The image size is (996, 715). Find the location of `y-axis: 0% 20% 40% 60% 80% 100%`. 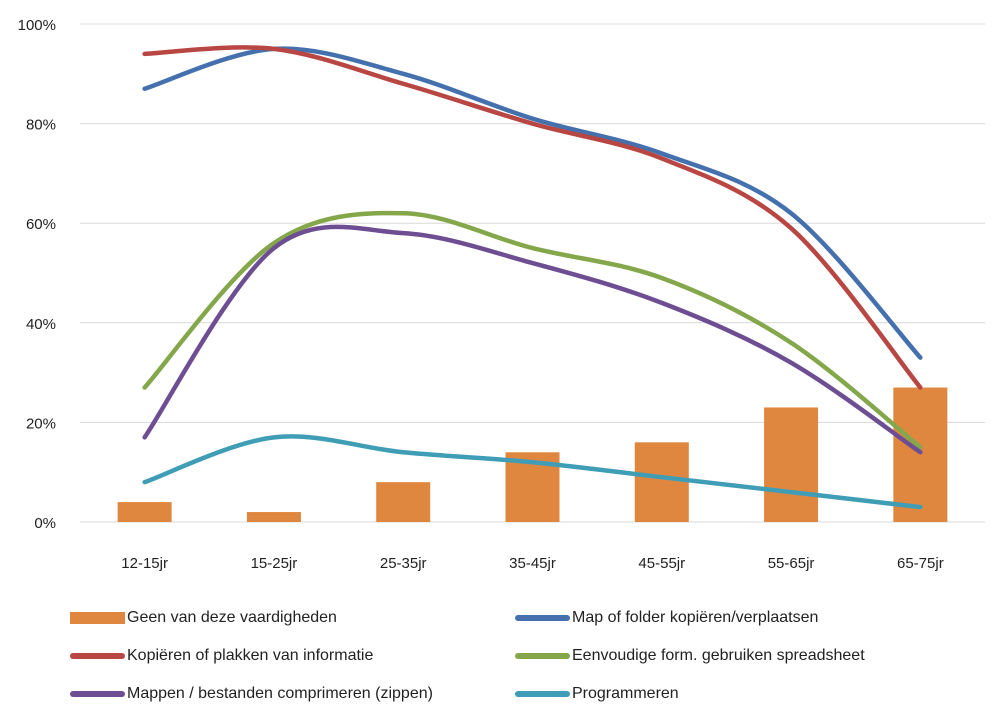

y-axis: 0% 20% 40% 60% 80% 100% is located at coordinates (37, 274).